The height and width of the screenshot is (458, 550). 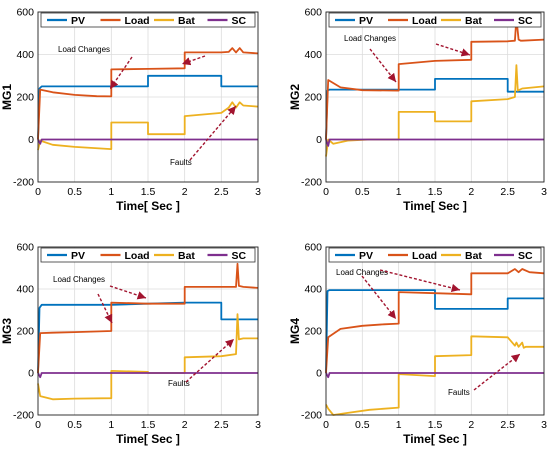 I want to click on y-axis-label: MG1, so click(x=7, y=97).